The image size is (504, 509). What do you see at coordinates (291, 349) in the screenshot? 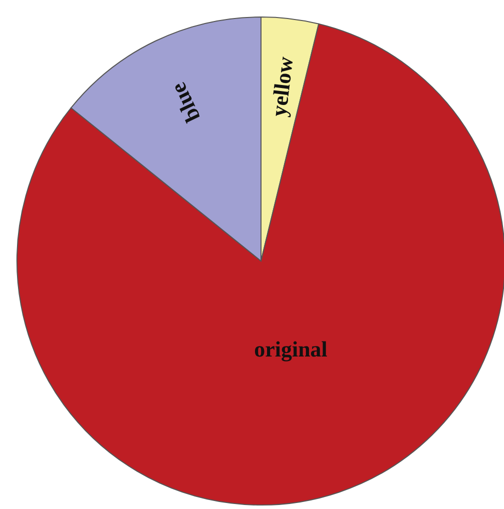
I see `slice-label: original` at bounding box center [291, 349].